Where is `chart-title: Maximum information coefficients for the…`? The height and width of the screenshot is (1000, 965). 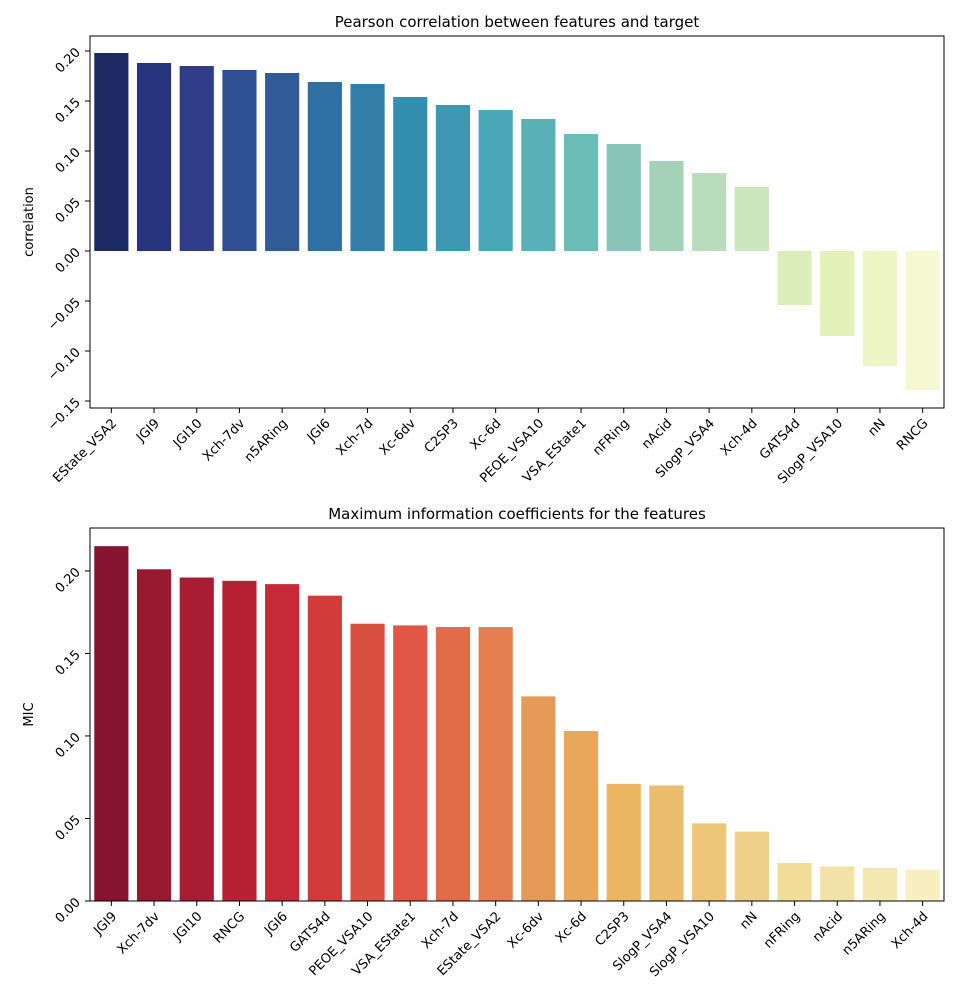
chart-title: Maximum information coefficients for the… is located at coordinates (517, 514).